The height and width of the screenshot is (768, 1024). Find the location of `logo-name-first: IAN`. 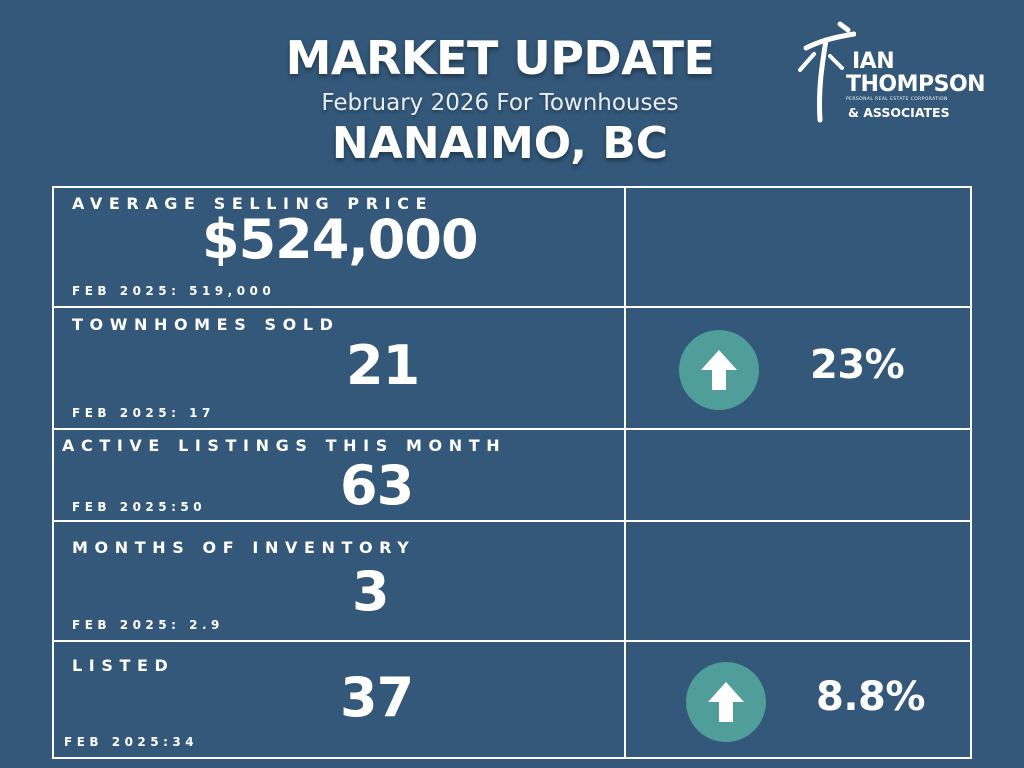

logo-name-first: IAN is located at coordinates (873, 61).